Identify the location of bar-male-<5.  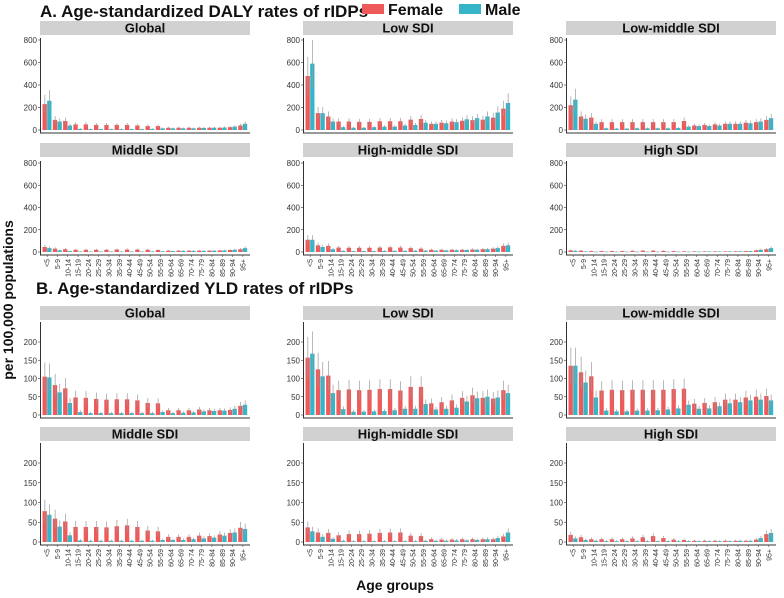
(49, 396).